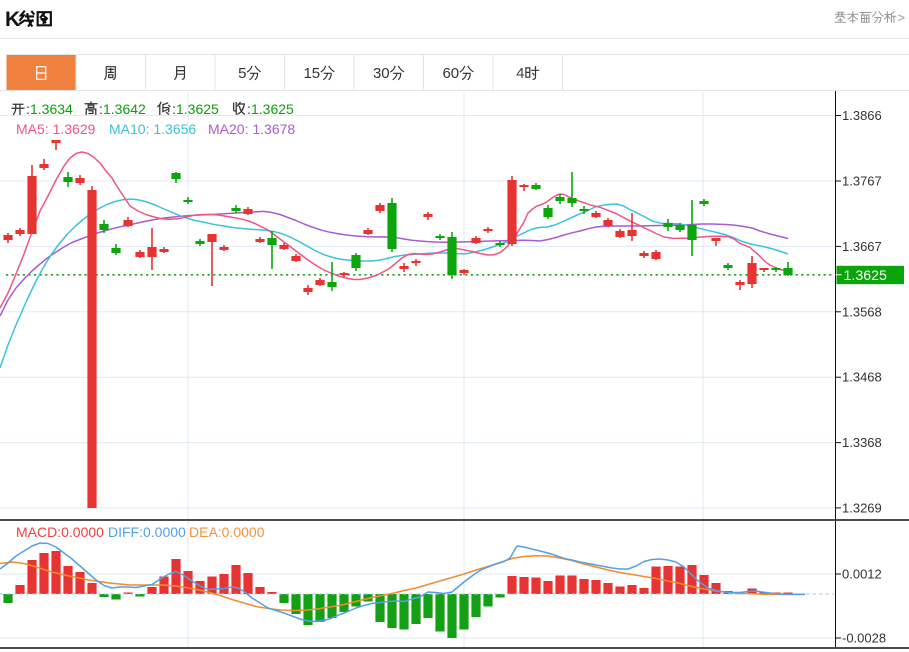 This screenshot has width=909, height=652. I want to click on svg-text: 1.3568, so click(862, 311).